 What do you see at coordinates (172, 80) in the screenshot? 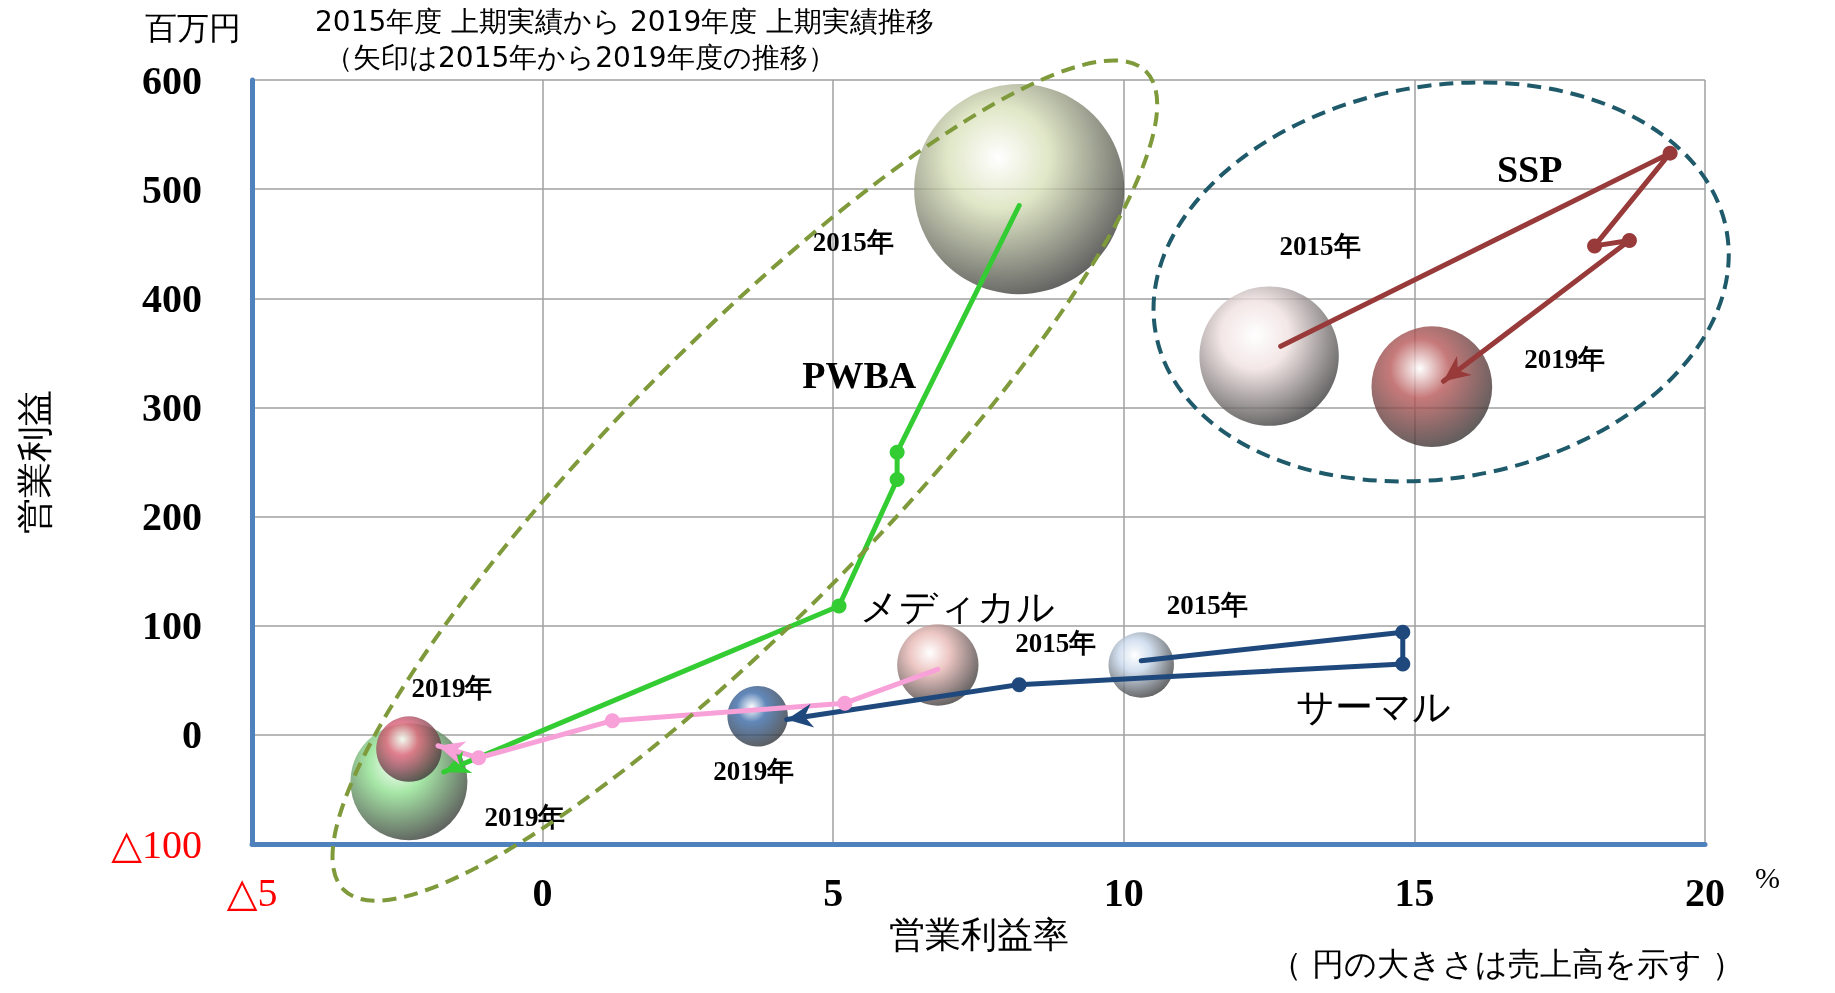
I see `y-tick-label: 600` at bounding box center [172, 80].